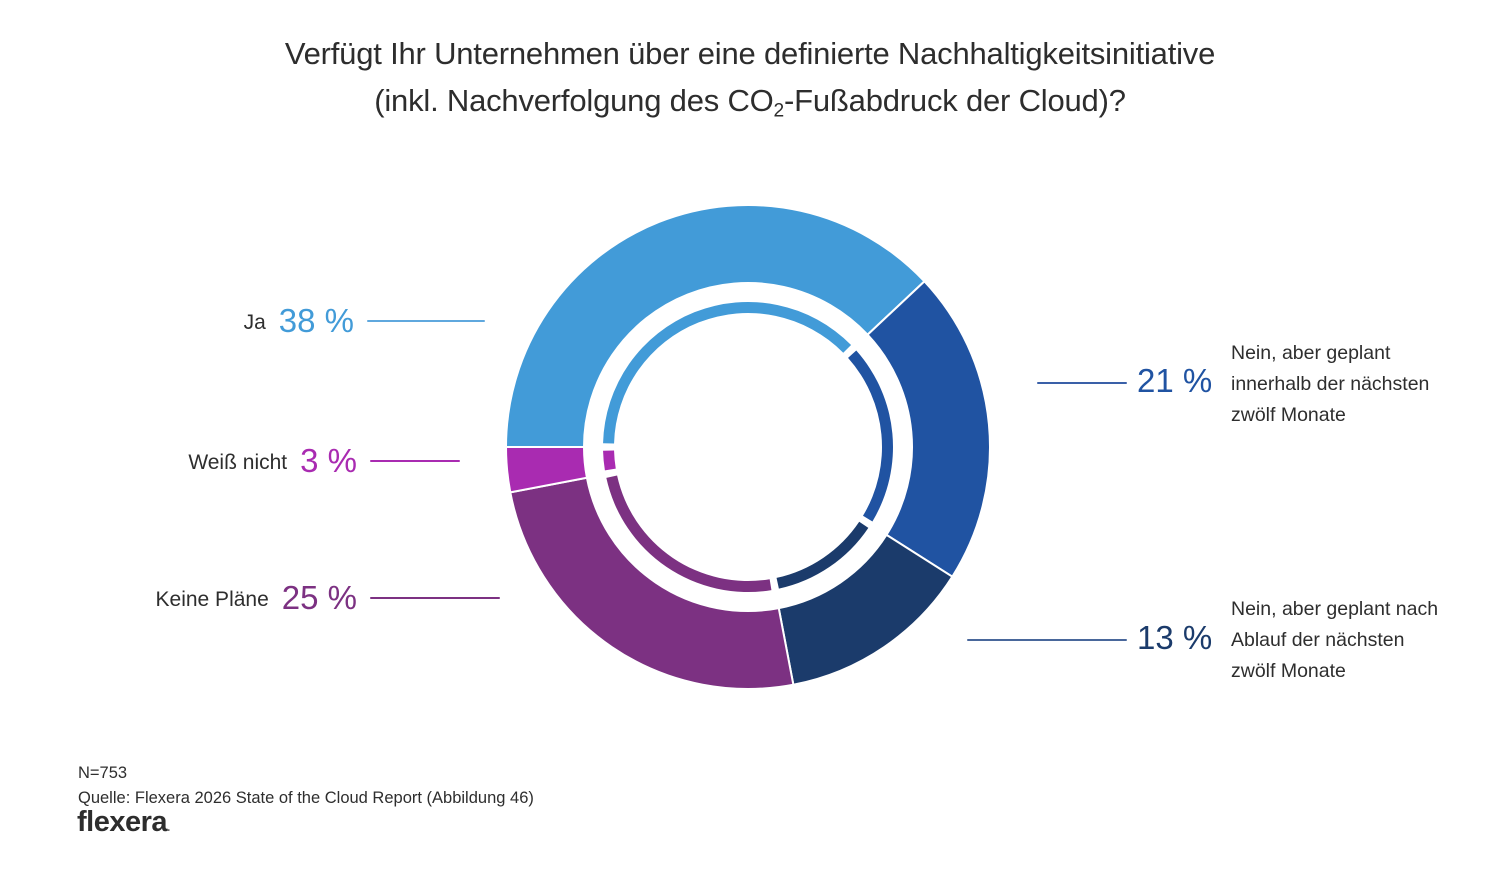 This screenshot has height=877, width=1500. What do you see at coordinates (319, 597) in the screenshot?
I see `callout-keine-plaene-value: 25 %` at bounding box center [319, 597].